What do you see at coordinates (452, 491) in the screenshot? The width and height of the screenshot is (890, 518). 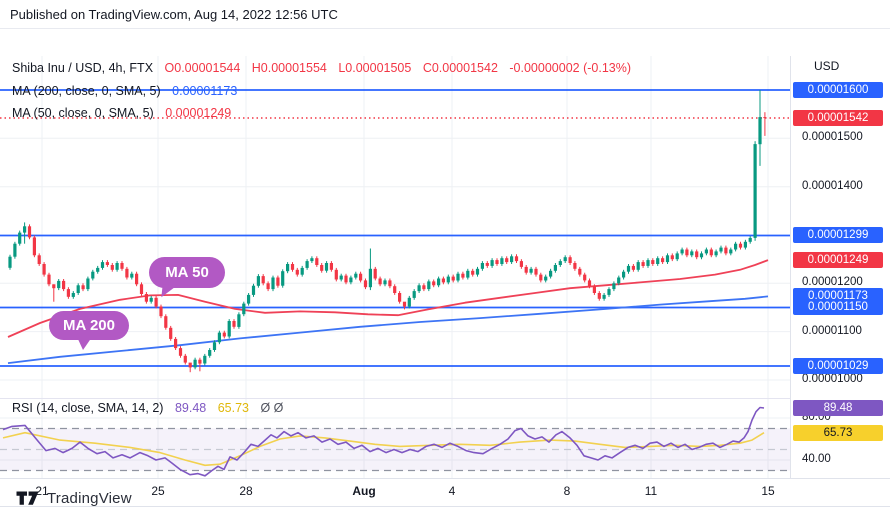 I see `time-axis-label: 4` at bounding box center [452, 491].